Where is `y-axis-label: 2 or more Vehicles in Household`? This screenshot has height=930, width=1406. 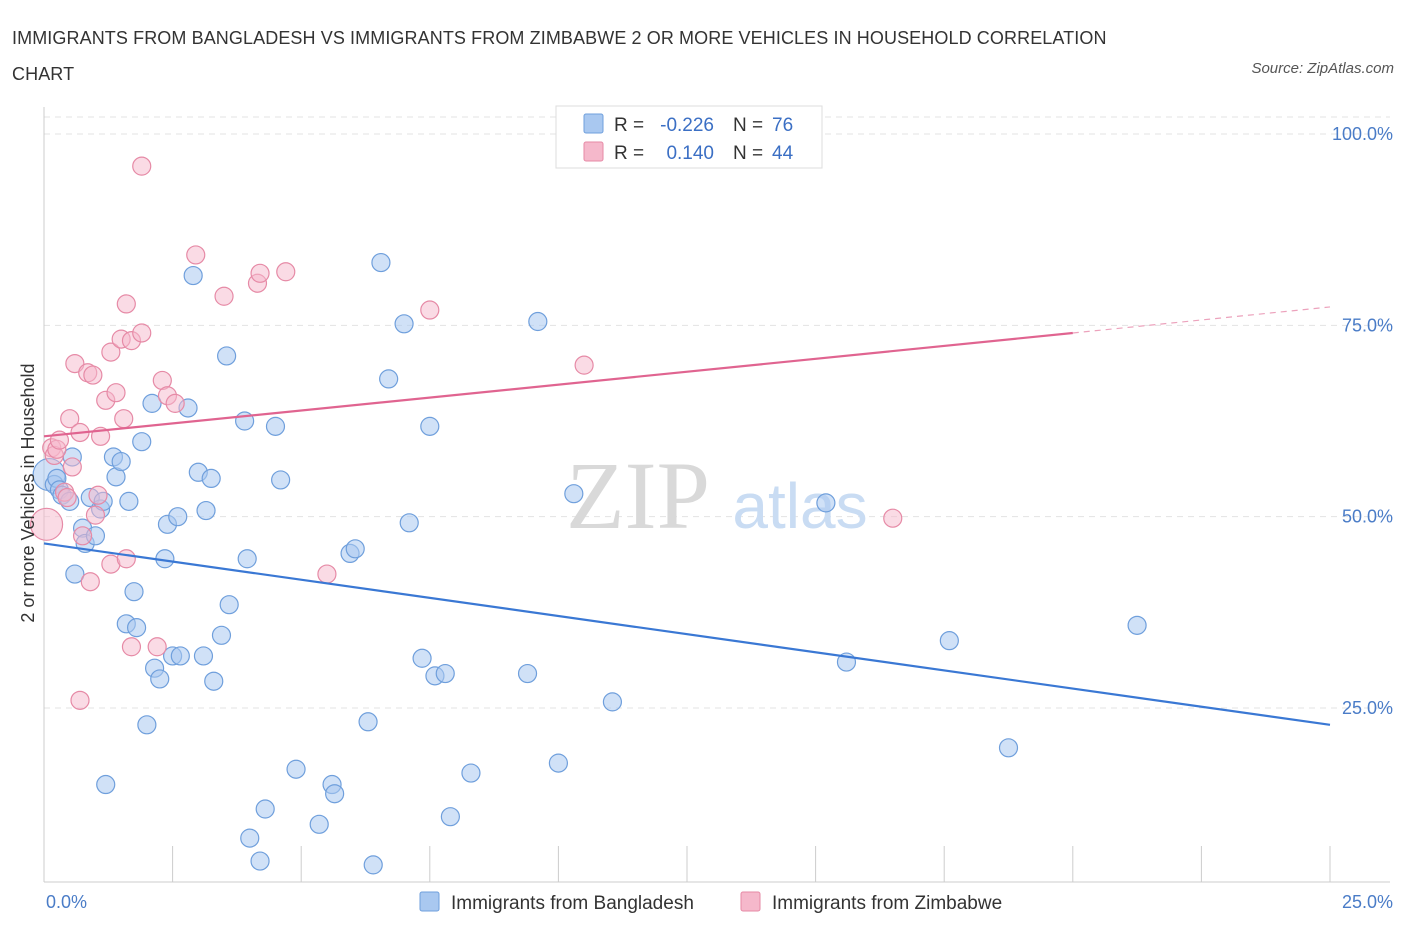
y-axis-label: 2 or more Vehicles in Household is located at coordinates (28, 492).